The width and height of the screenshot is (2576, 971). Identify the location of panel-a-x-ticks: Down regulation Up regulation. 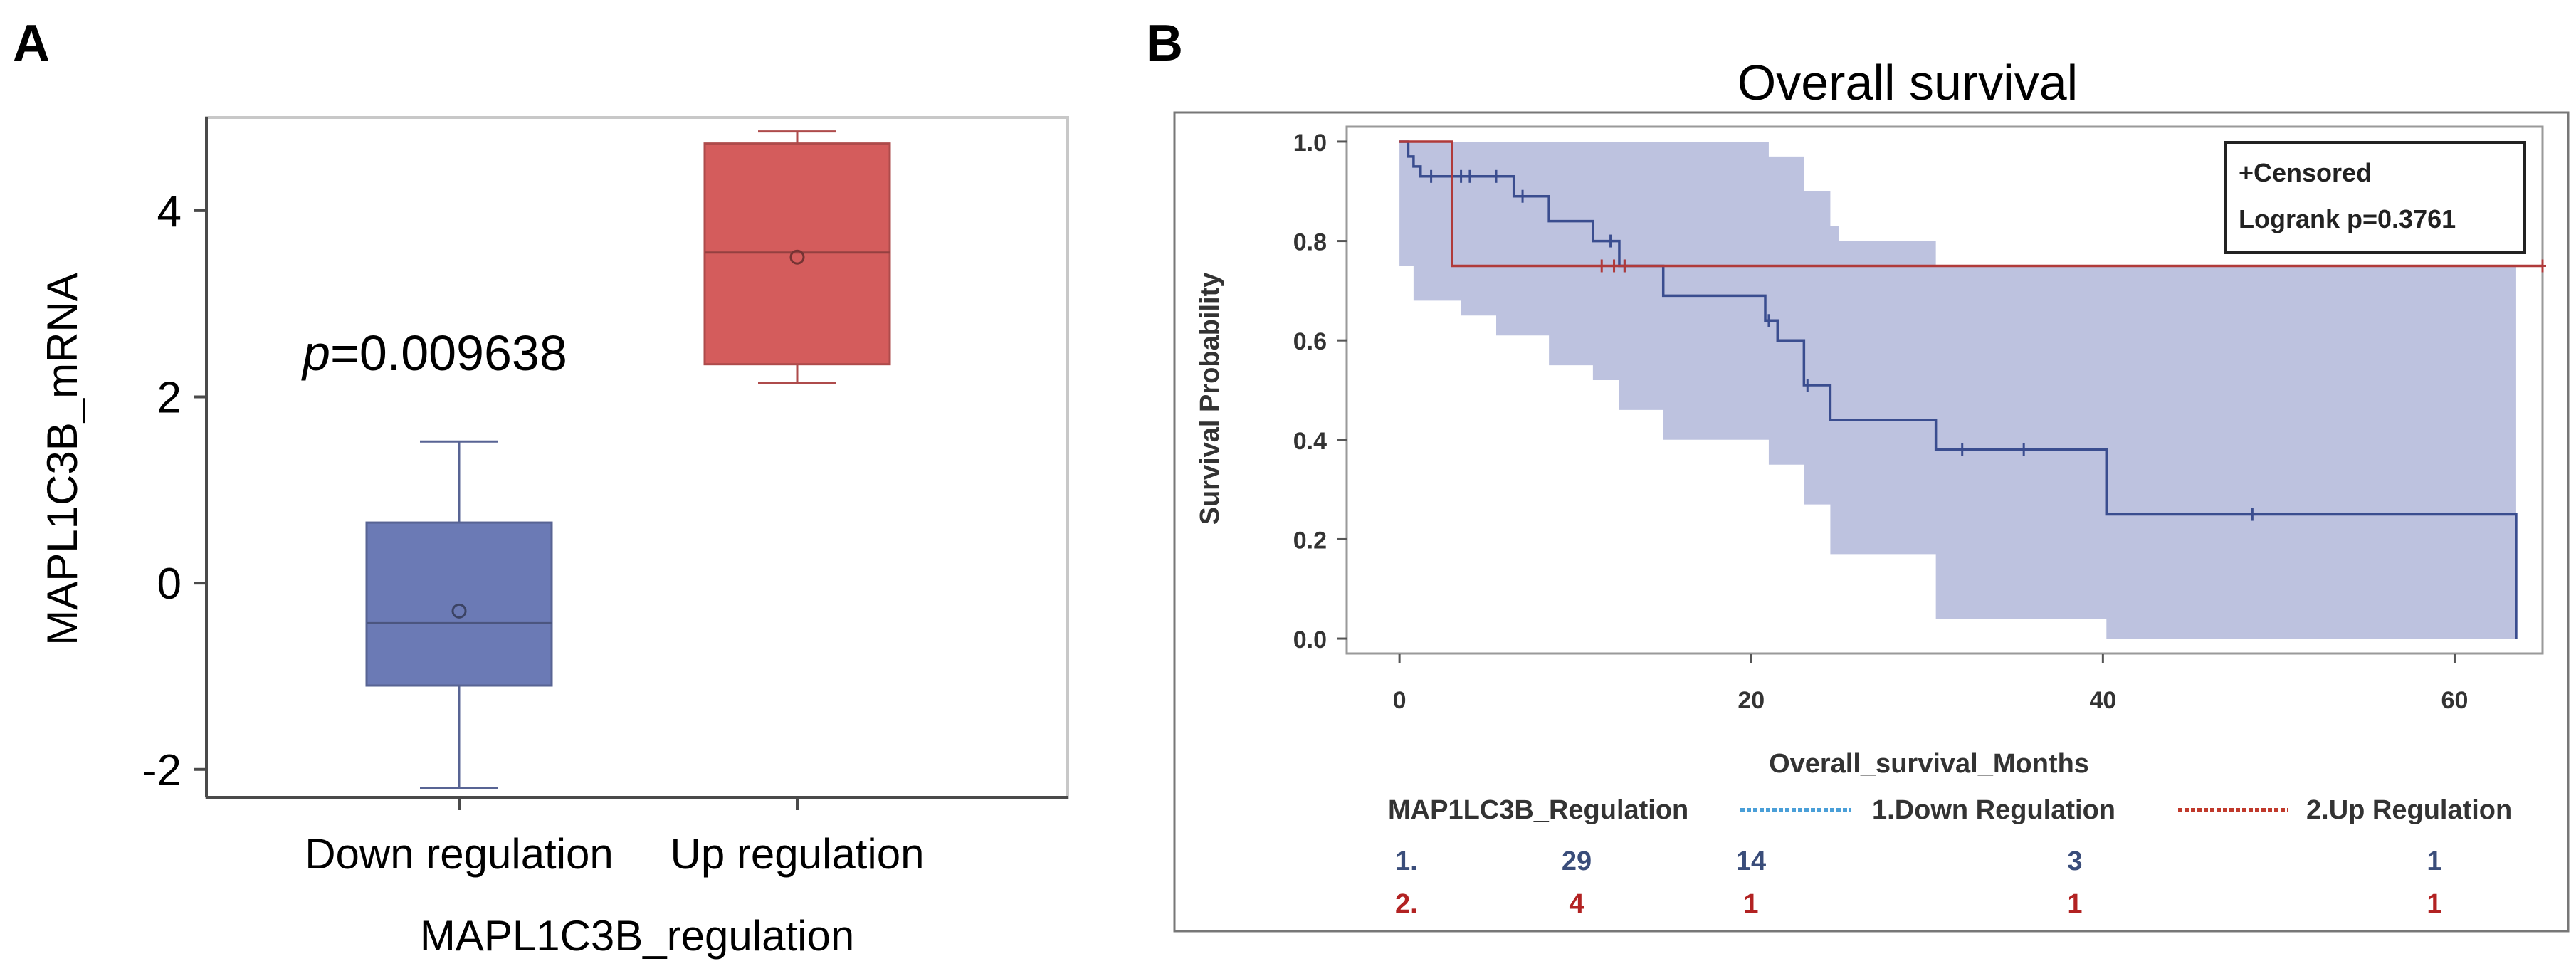
(614, 838).